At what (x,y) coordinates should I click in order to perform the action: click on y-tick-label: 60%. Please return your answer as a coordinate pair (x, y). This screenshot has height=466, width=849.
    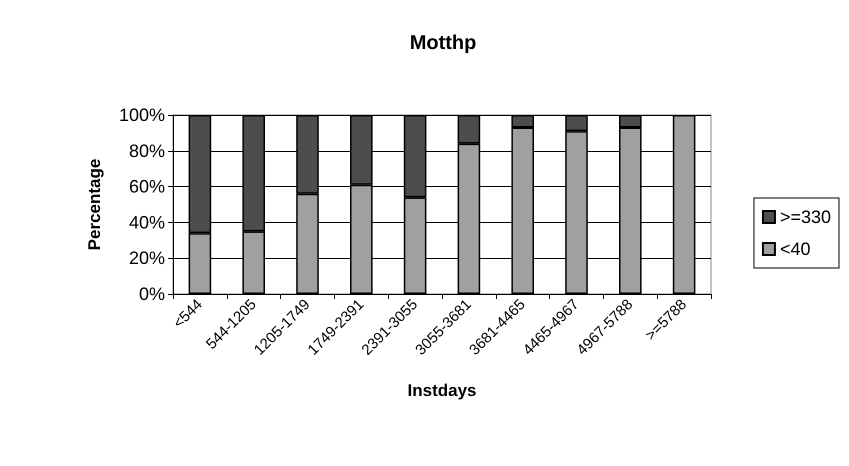
    Looking at the image, I should click on (146, 186).